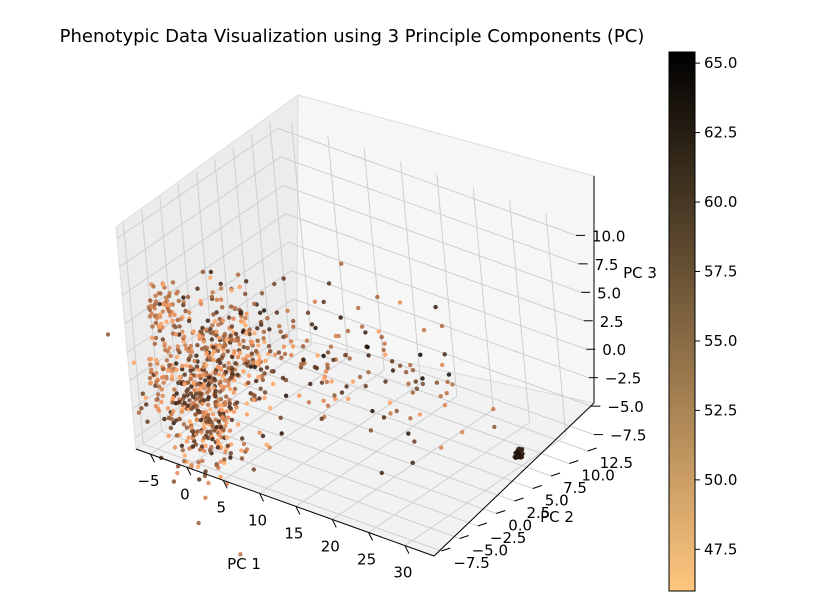  Describe the element at coordinates (720, 341) in the screenshot. I see `colorbar-tick-label: 55.0` at that location.